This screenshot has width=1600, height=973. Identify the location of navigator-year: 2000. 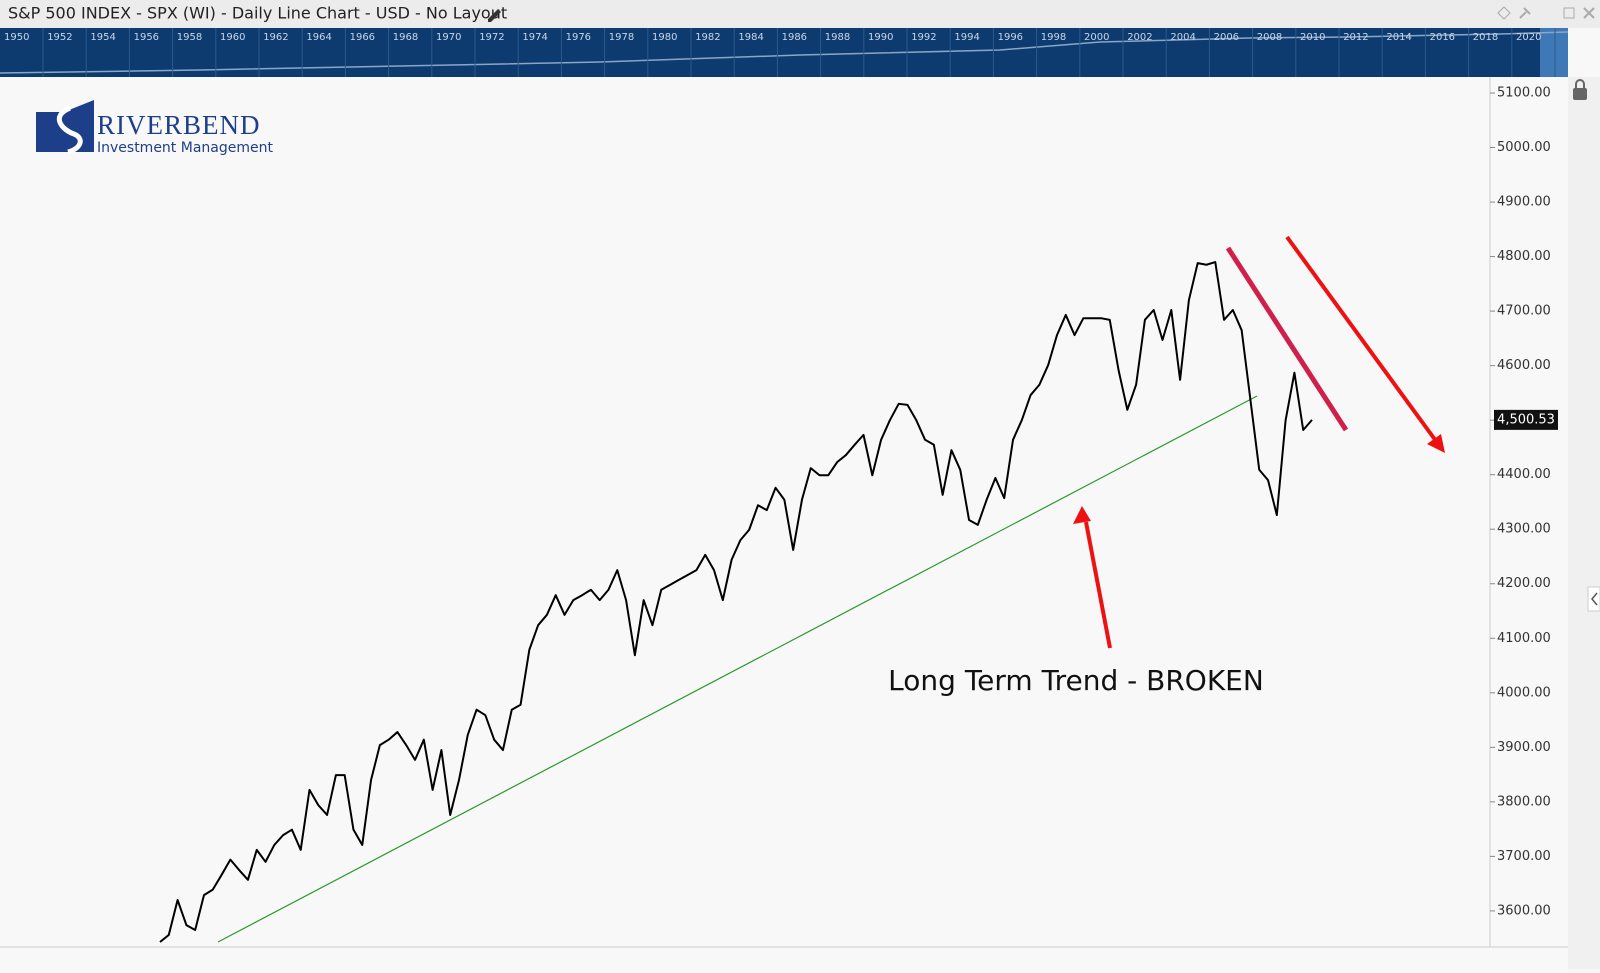
(1096, 37).